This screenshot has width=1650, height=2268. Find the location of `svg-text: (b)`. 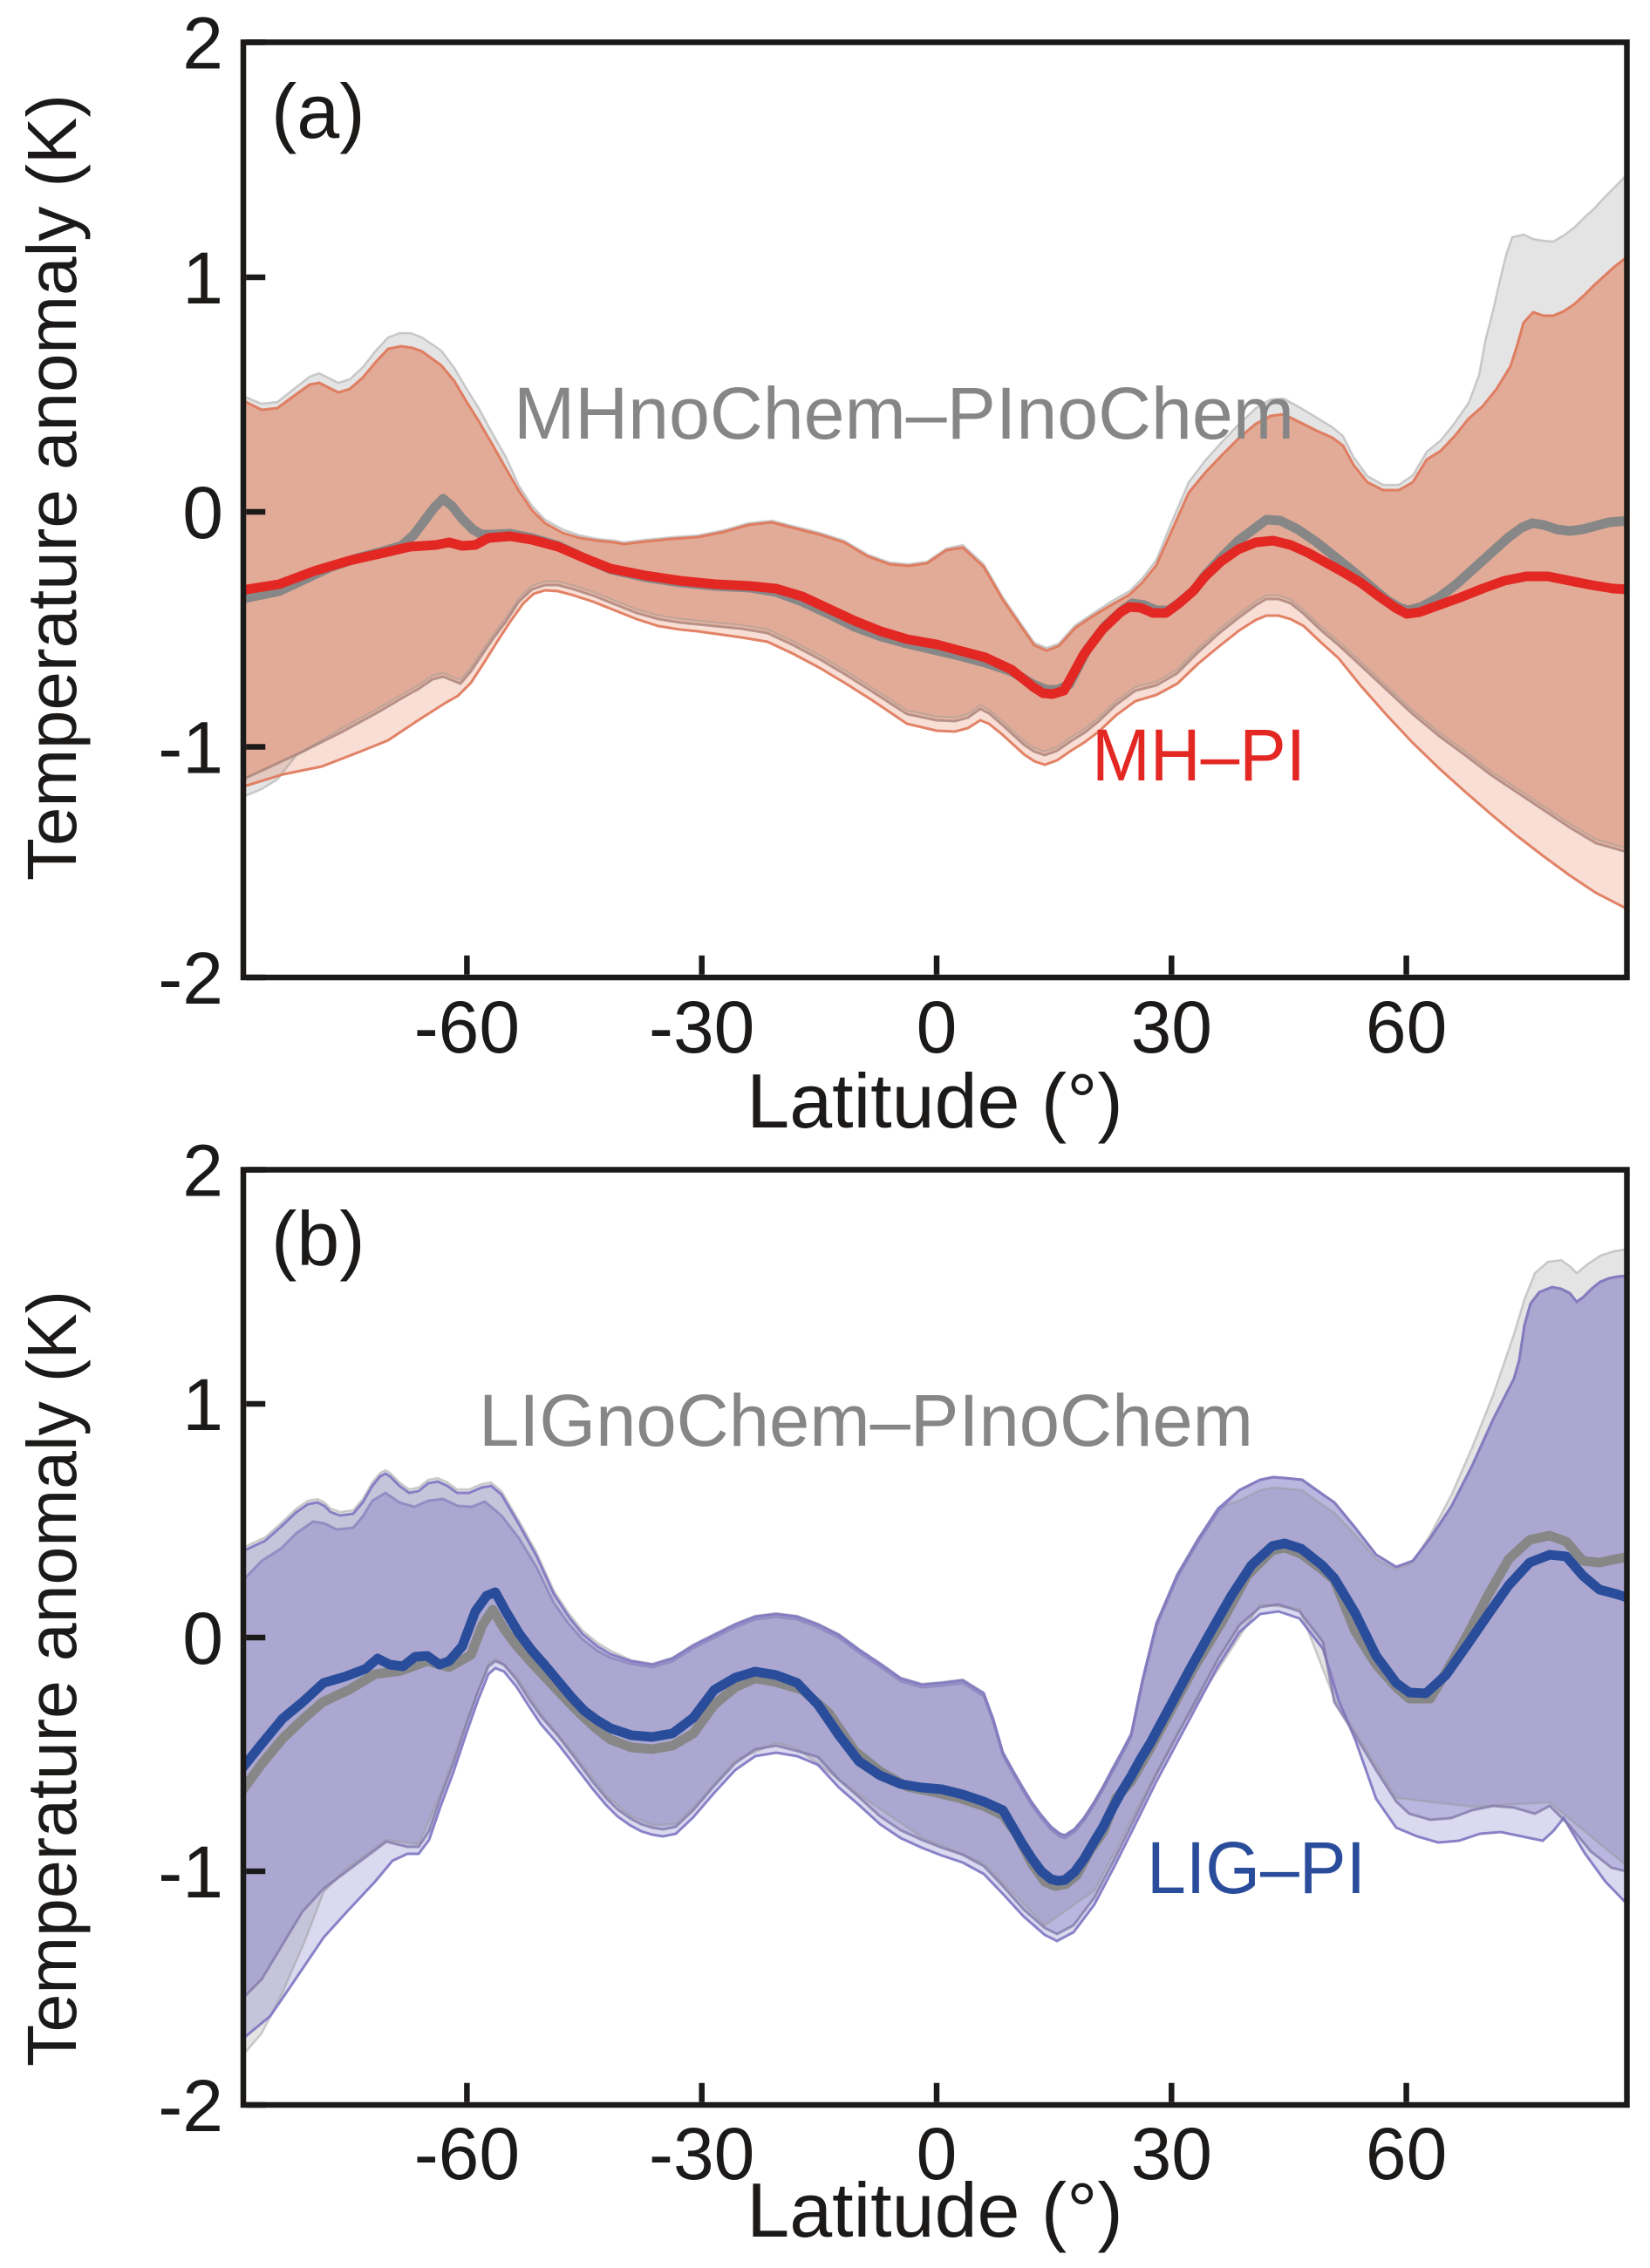

svg-text: (b) is located at coordinates (318, 1238).